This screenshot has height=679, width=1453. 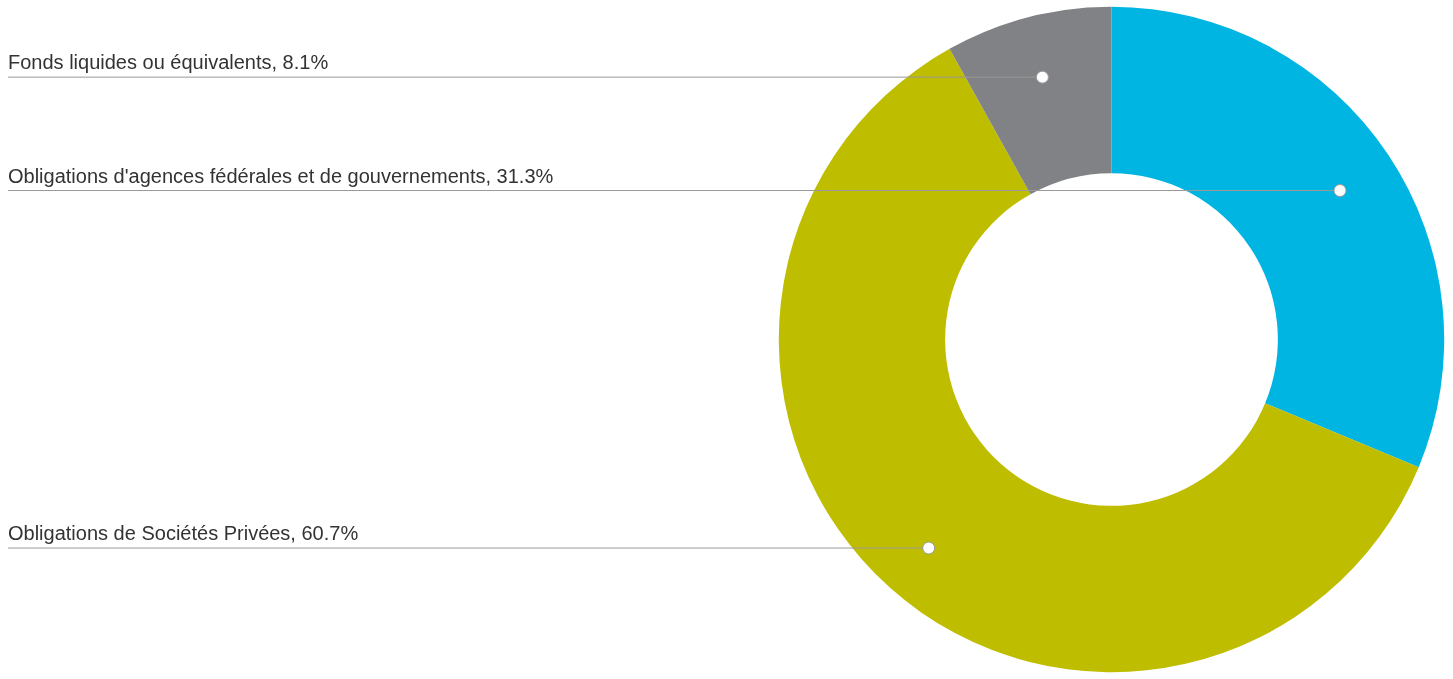 What do you see at coordinates (183, 533) in the screenshot?
I see `slice-label: Obligations de Sociétés Privées, 60.7%` at bounding box center [183, 533].